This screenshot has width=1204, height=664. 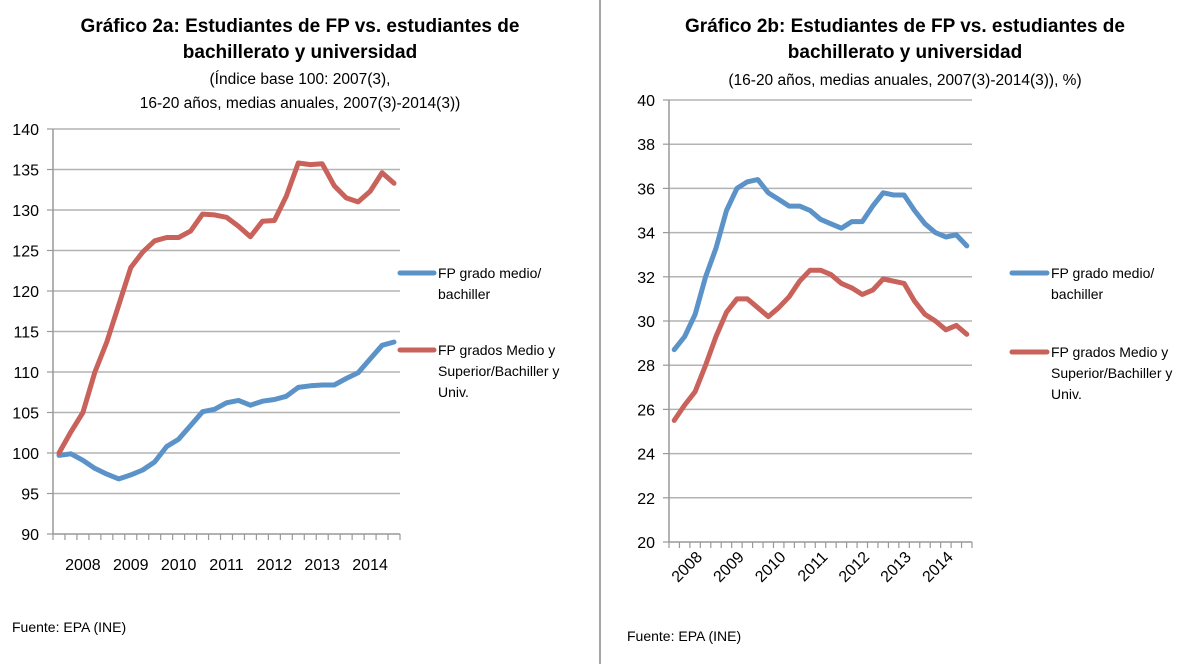 What do you see at coordinates (300, 52) in the screenshot?
I see `chart-a-title-line: bachillerato y universidad` at bounding box center [300, 52].